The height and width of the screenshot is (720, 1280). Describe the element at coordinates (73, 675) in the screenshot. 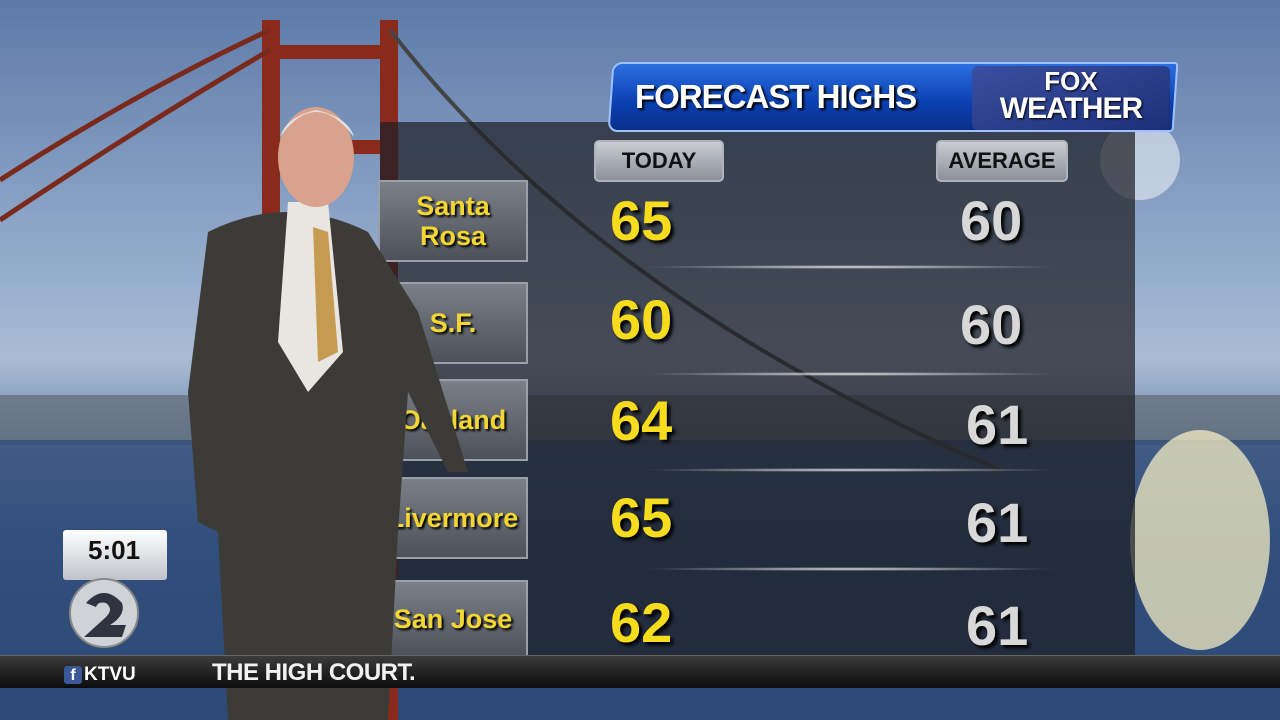

I see `facebook-icon: f` at that location.